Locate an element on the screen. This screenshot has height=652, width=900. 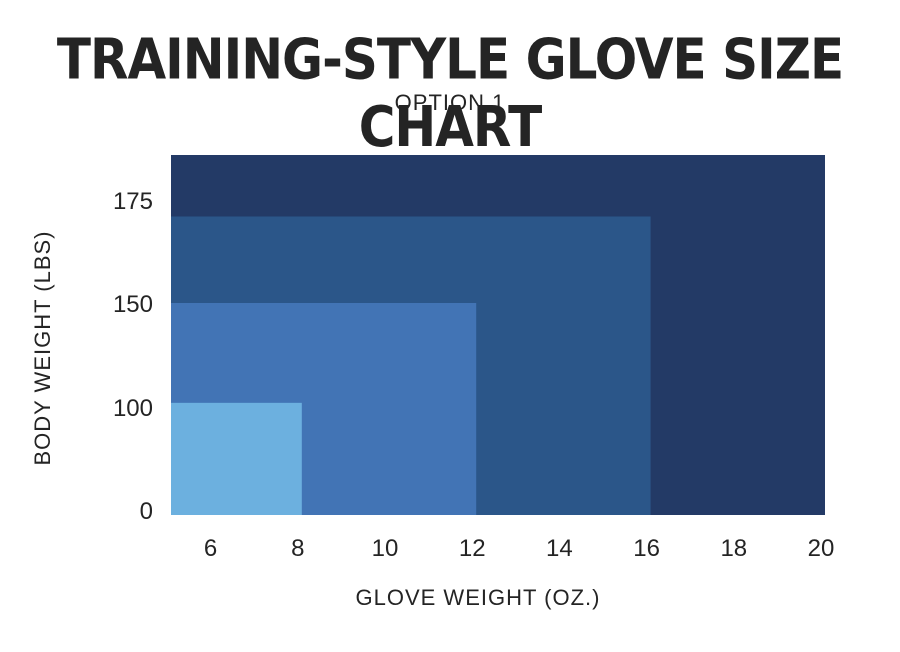
y-axis-ticks: 0 100 150 175 is located at coordinates (133, 356).